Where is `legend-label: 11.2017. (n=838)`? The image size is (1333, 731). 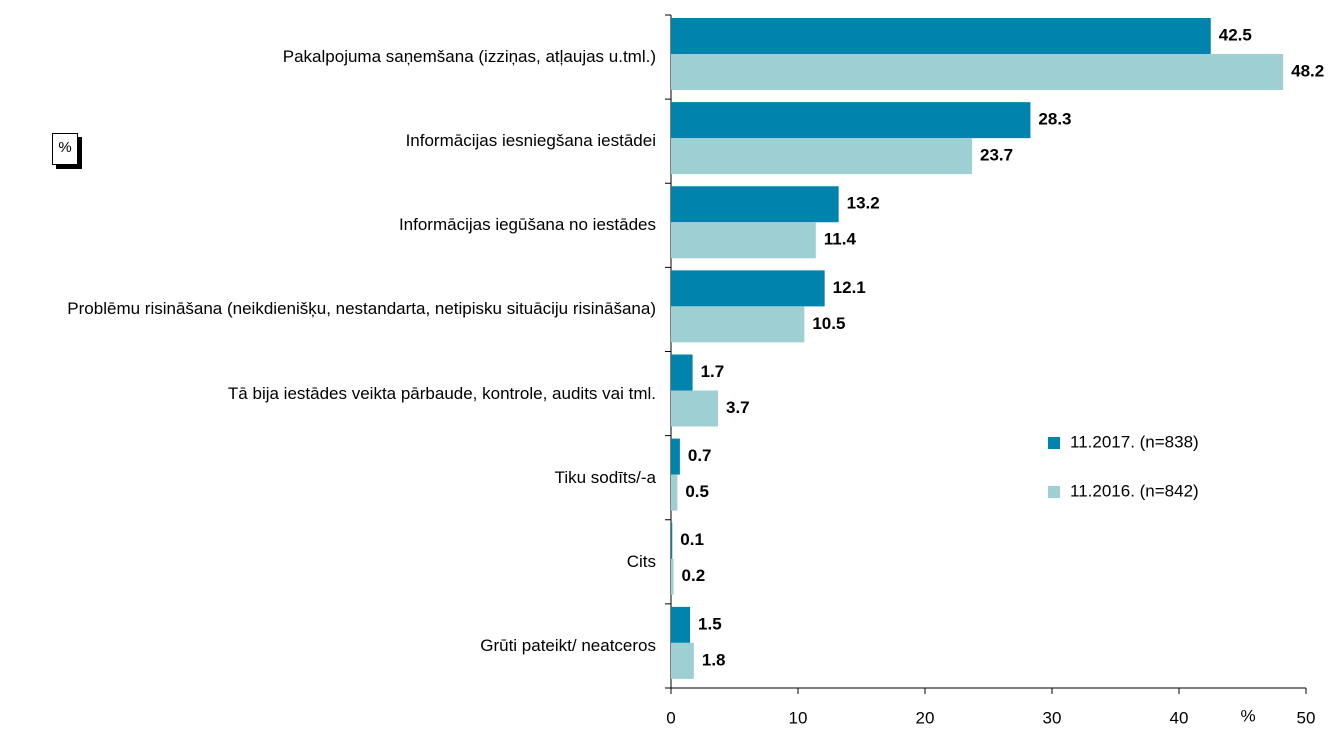 legend-label: 11.2017. (n=838) is located at coordinates (1134, 441).